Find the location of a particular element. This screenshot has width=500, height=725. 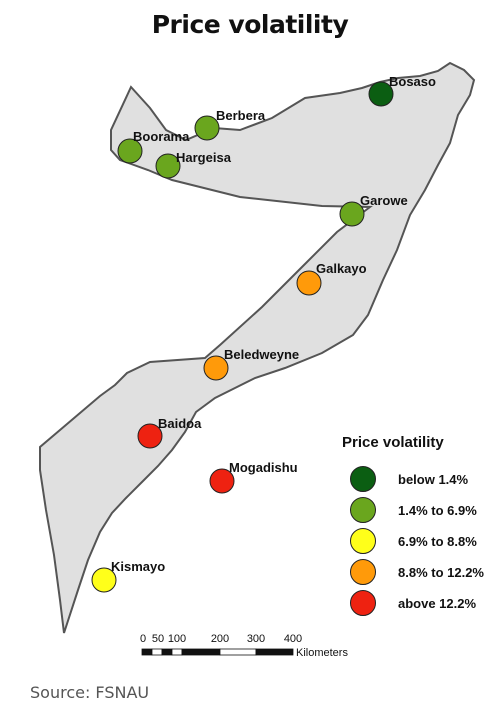

legend-label: above 12.2% is located at coordinates (437, 603).